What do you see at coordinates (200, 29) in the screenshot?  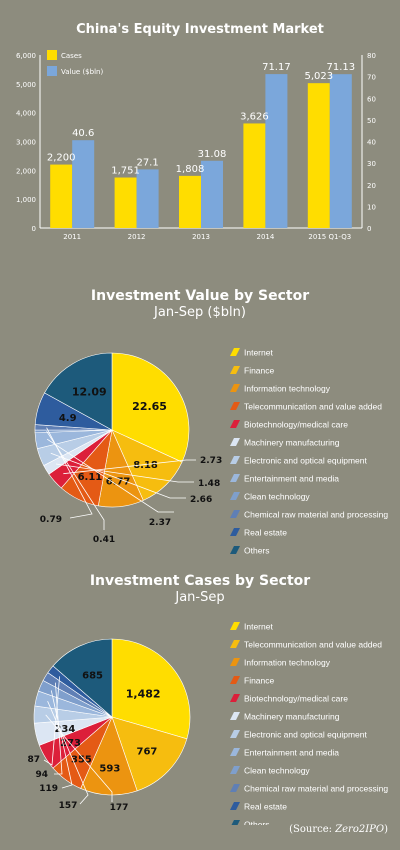 I see `bar-chart-title: China's Equity Investment Market` at bounding box center [200, 29].